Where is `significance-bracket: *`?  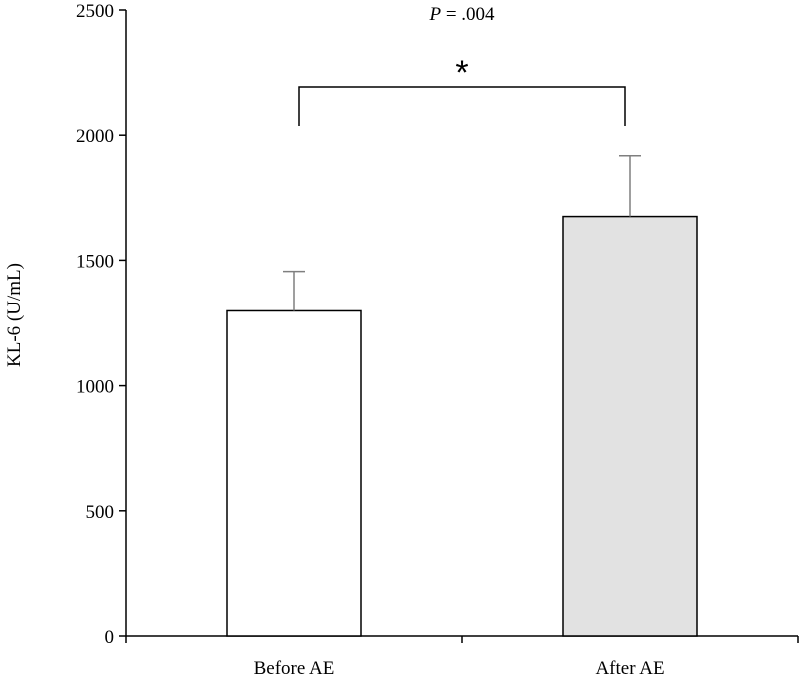 significance-bracket: * is located at coordinates (462, 90).